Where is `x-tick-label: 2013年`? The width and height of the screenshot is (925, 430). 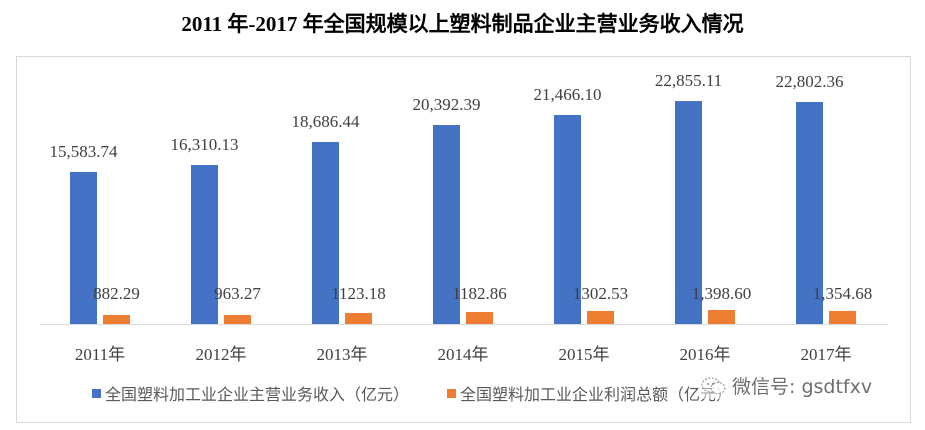
x-tick-label: 2013年 is located at coordinates (342, 354).